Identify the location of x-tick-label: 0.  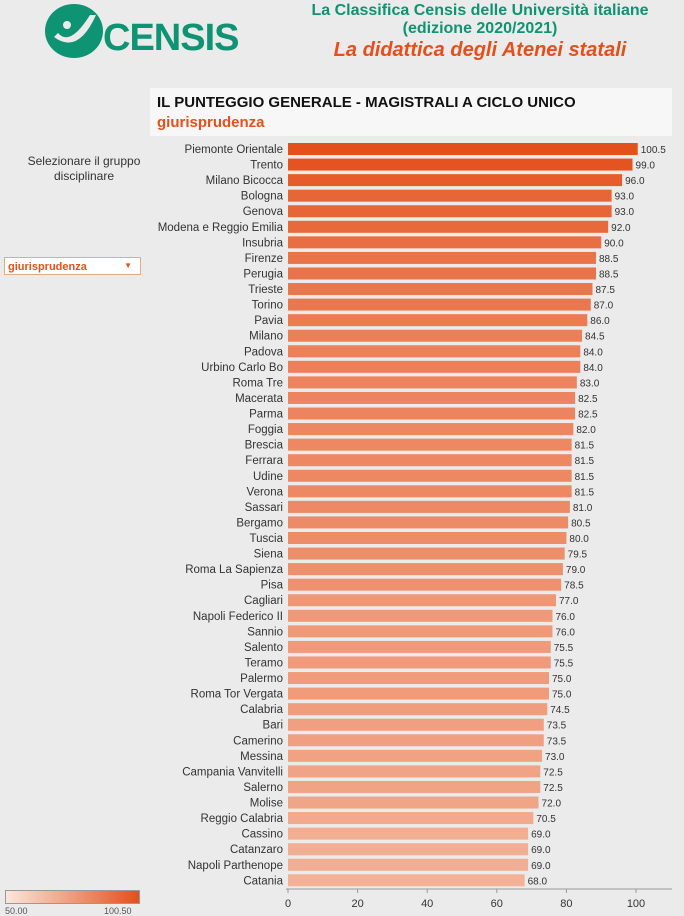
(288, 904).